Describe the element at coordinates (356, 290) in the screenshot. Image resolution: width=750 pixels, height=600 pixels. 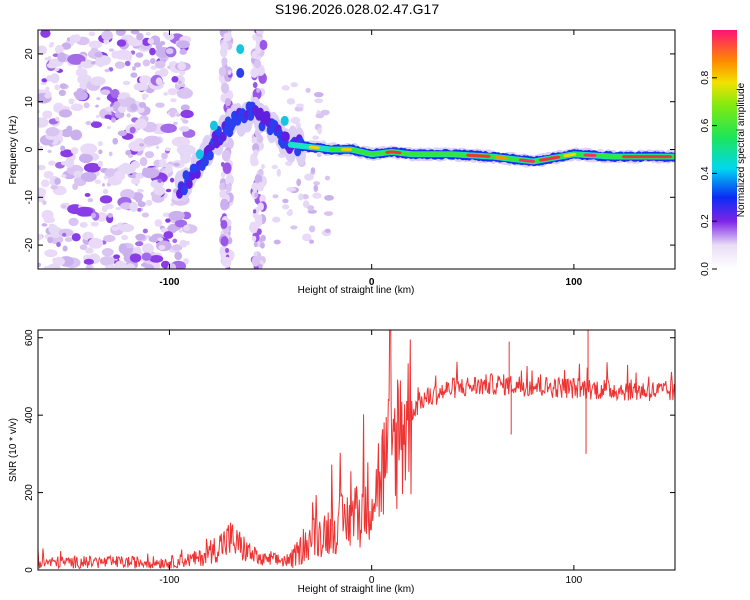
I see `spectrogram-x-label: Height of straight line (km)` at that location.